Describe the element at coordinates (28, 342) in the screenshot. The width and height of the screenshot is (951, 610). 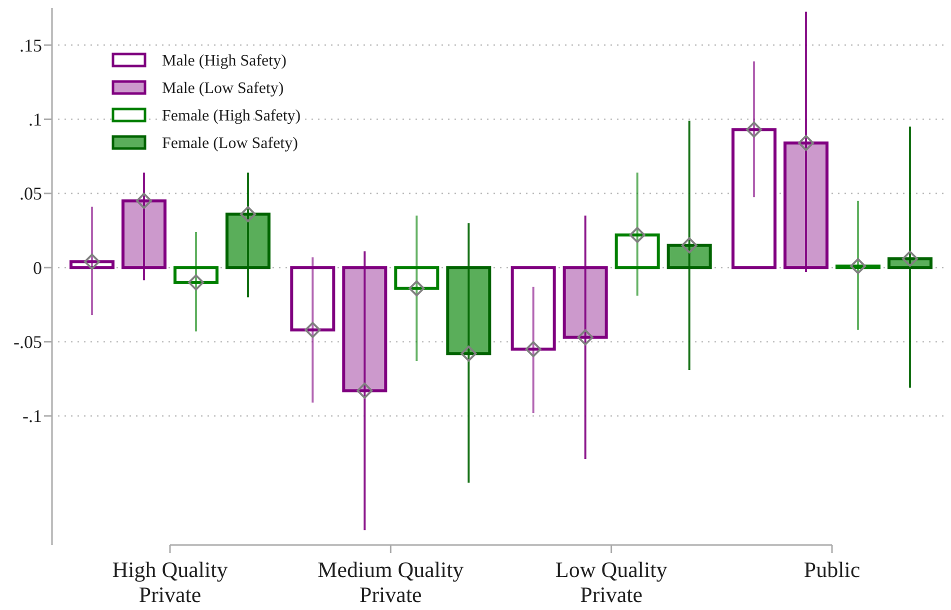
I see `y-tick-label: -.05` at that location.